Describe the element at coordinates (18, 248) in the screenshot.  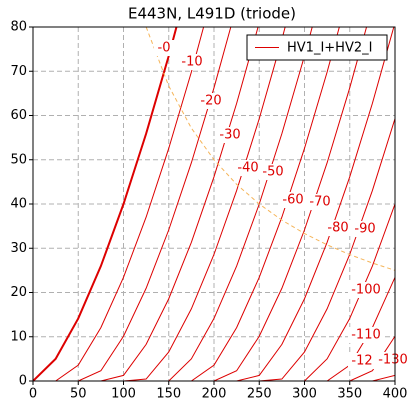
I see `y-tick-label: 30` at that location.